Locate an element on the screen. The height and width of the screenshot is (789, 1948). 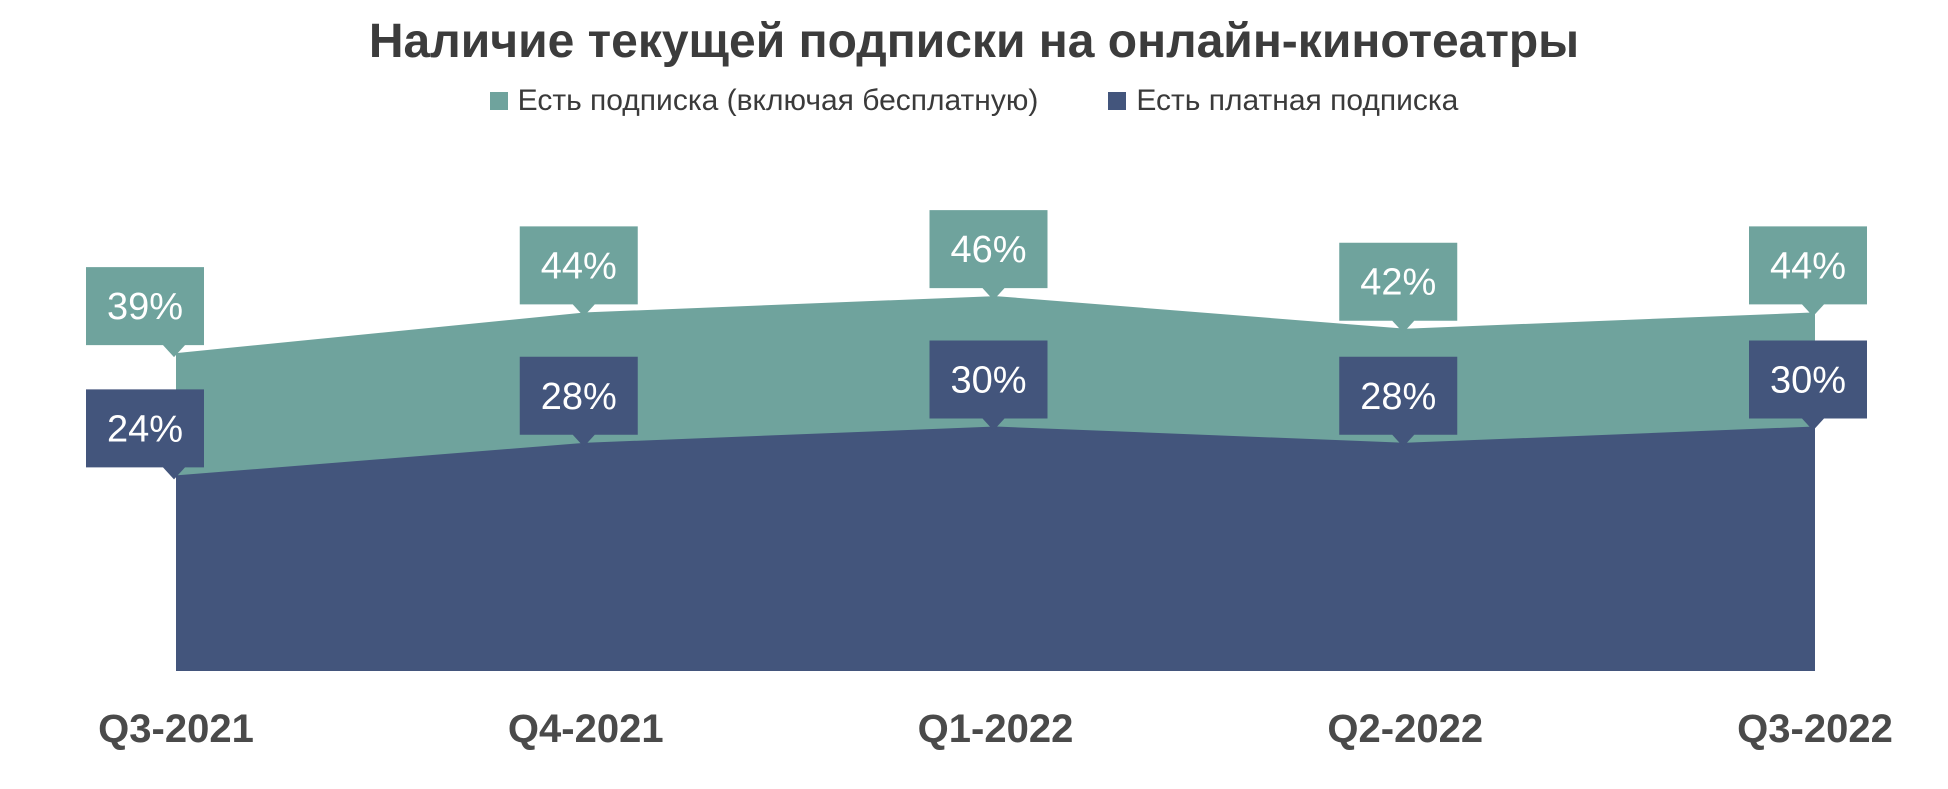
data-label-paid-2: 30% is located at coordinates (988, 385).